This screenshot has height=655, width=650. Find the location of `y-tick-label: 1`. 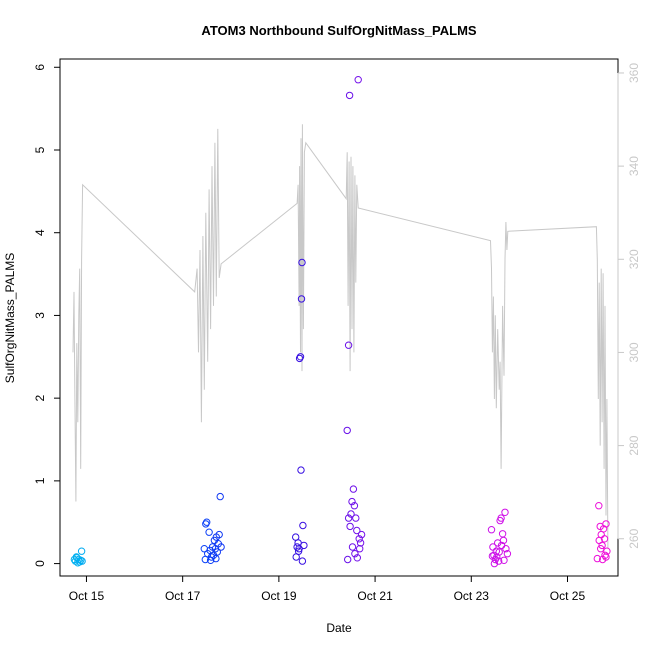

y-tick-label: 1 is located at coordinates (40, 480).